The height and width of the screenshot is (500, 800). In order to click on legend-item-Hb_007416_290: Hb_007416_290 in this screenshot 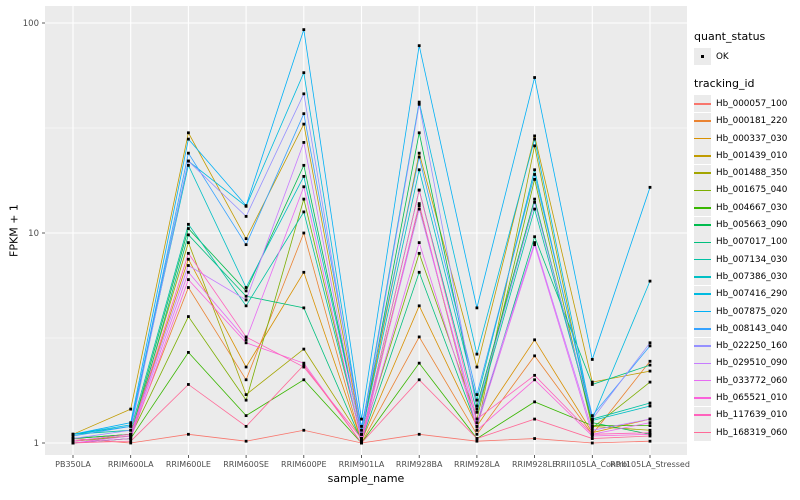, I will do `click(747, 294)`.